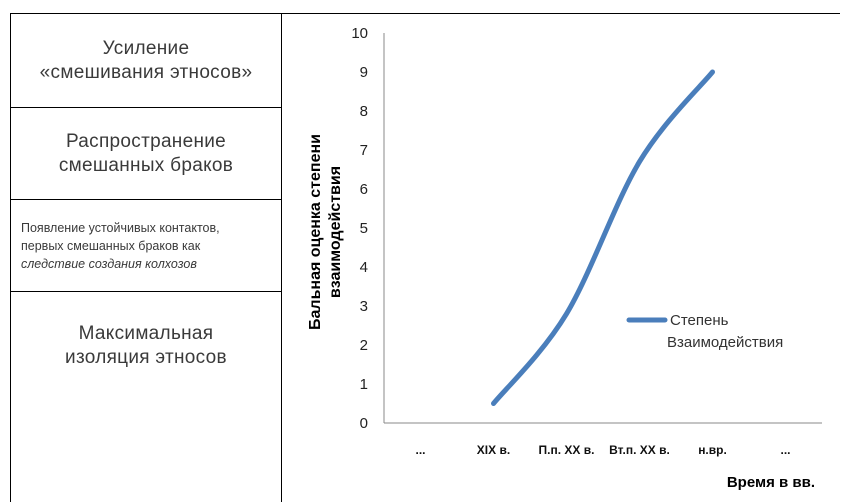 This screenshot has height=502, width=841. I want to click on stage-1-line-1: Усиление, so click(146, 48).